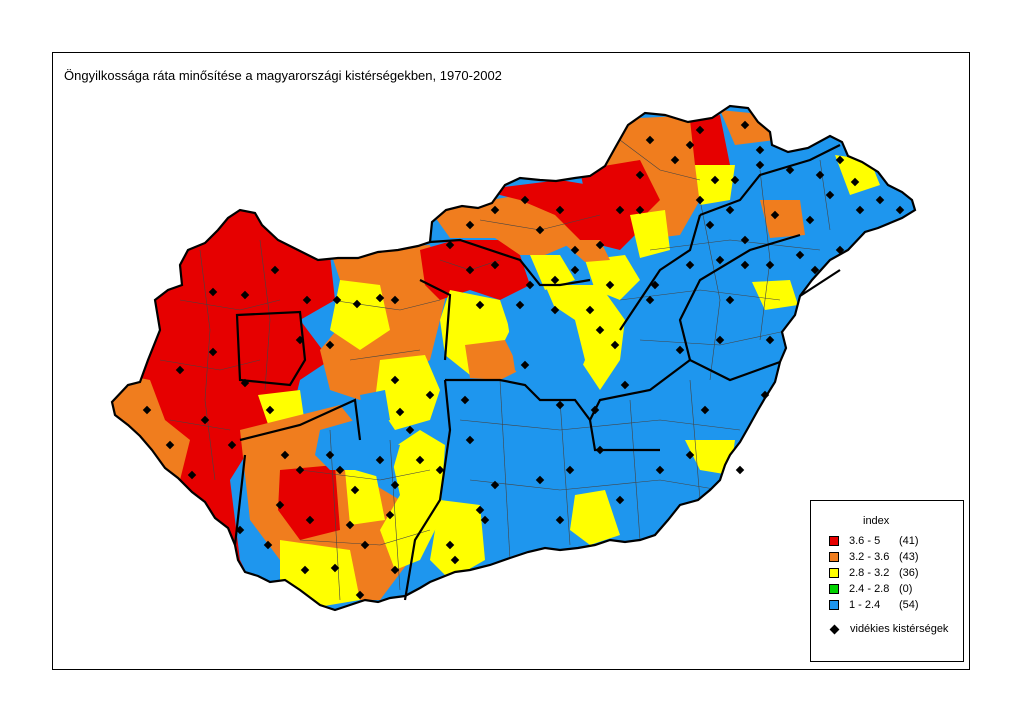  I want to click on legend-range: 3.6 - 5, so click(865, 541).